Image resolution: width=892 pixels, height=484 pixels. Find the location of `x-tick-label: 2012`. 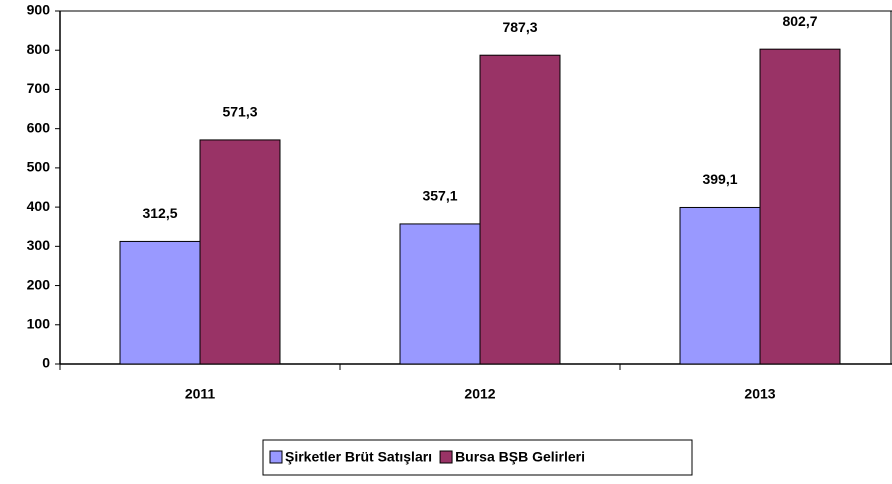

x-tick-label: 2012 is located at coordinates (479, 394).